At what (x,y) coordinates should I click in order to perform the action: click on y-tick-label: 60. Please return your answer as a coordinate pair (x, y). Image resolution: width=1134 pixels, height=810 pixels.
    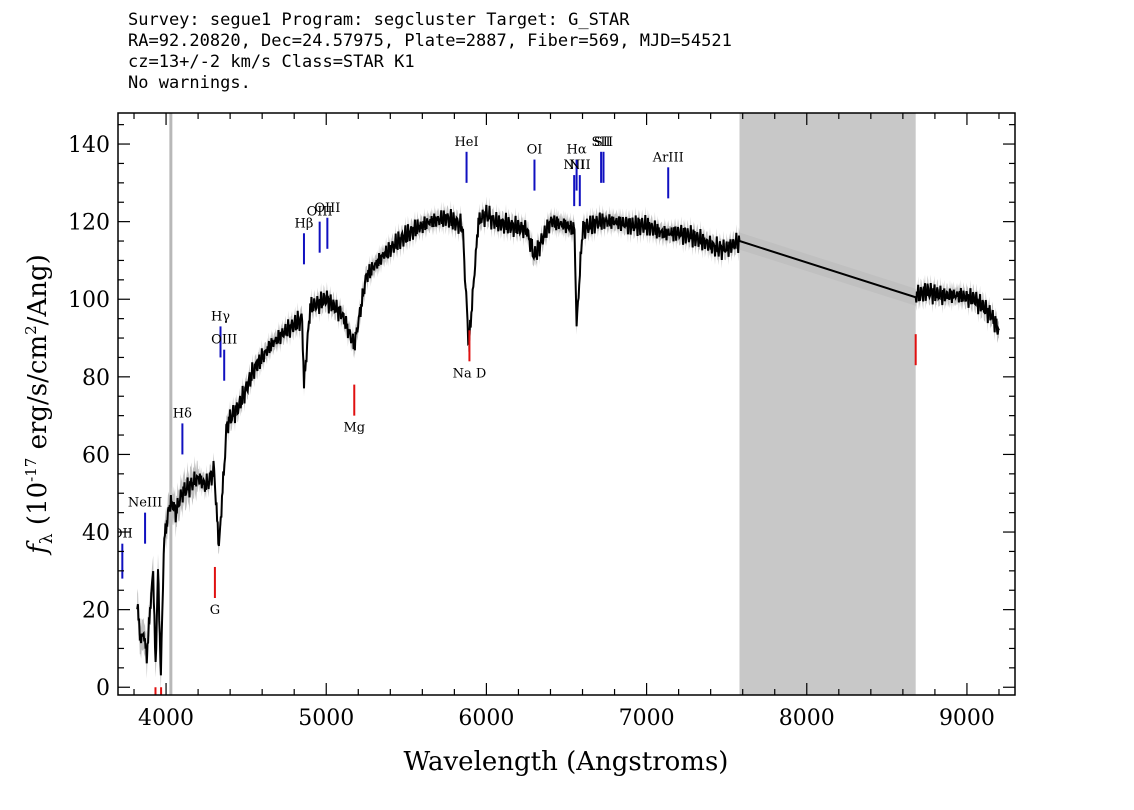
    Looking at the image, I should click on (96, 455).